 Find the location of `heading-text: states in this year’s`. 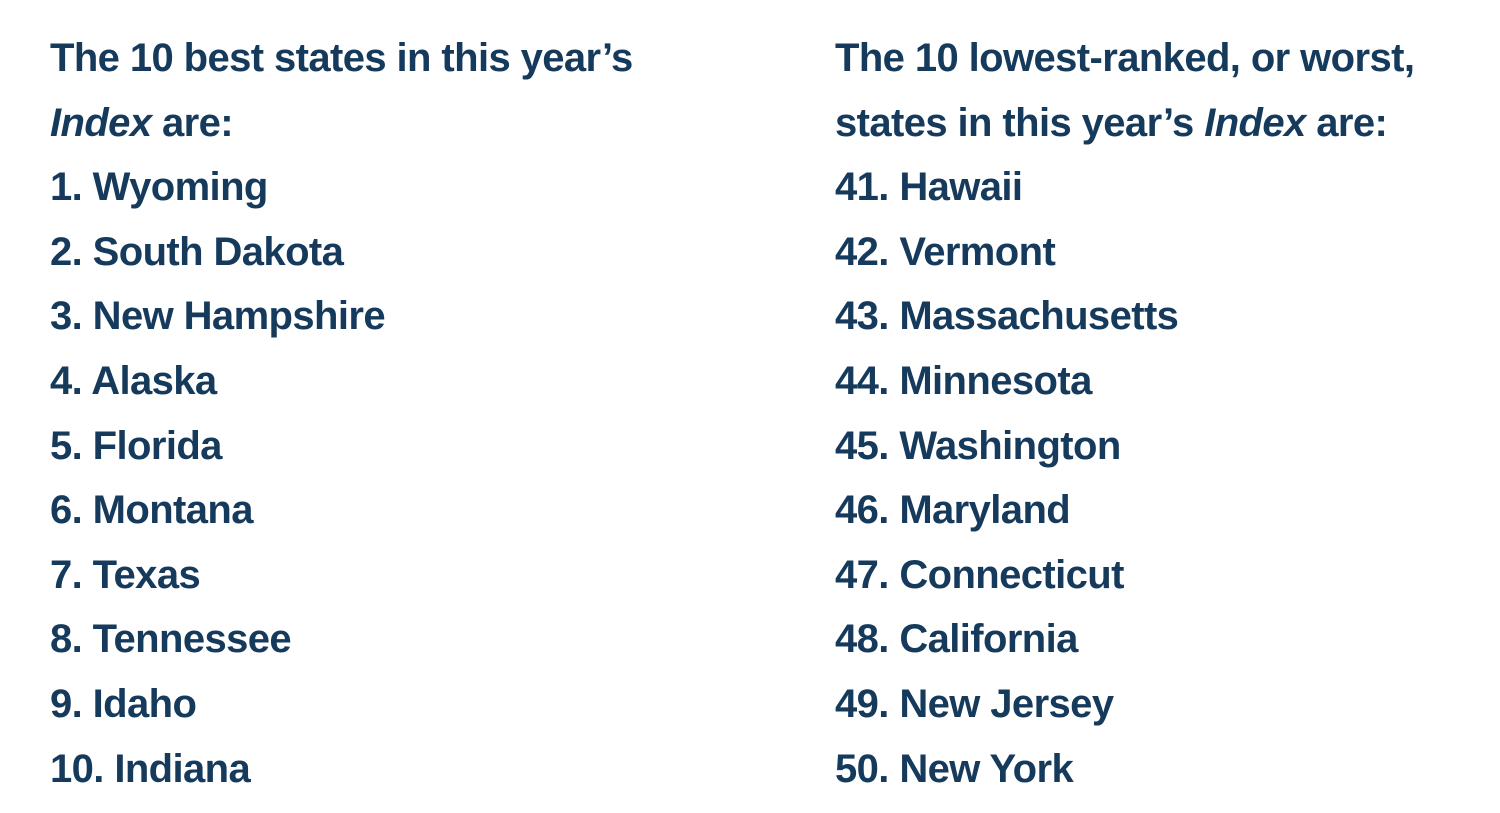

heading-text: states in this year’s is located at coordinates (1020, 122).